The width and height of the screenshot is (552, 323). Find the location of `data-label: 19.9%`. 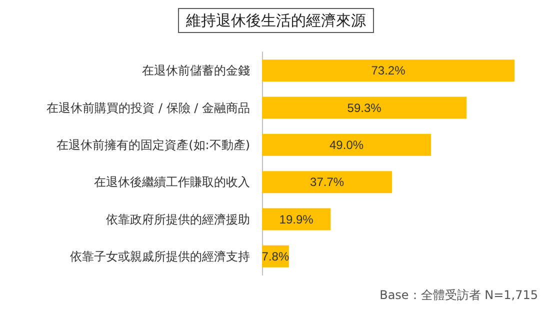

data-label: 19.9% is located at coordinates (296, 219).